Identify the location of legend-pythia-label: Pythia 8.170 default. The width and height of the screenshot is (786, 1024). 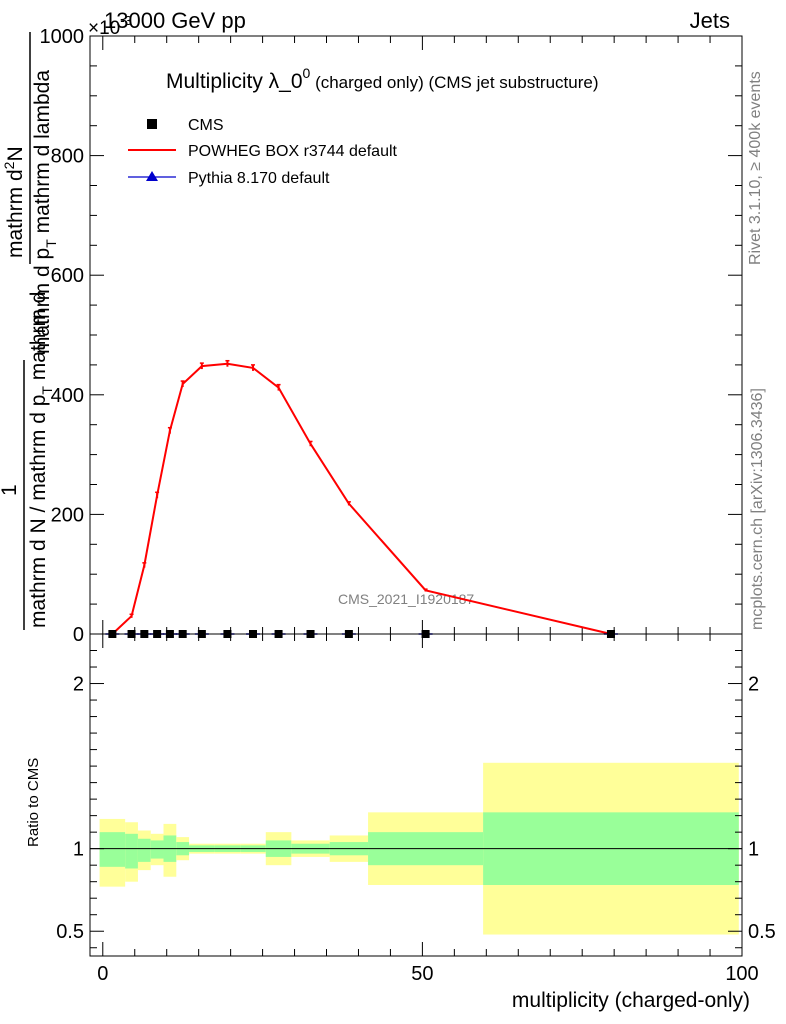
(259, 178).